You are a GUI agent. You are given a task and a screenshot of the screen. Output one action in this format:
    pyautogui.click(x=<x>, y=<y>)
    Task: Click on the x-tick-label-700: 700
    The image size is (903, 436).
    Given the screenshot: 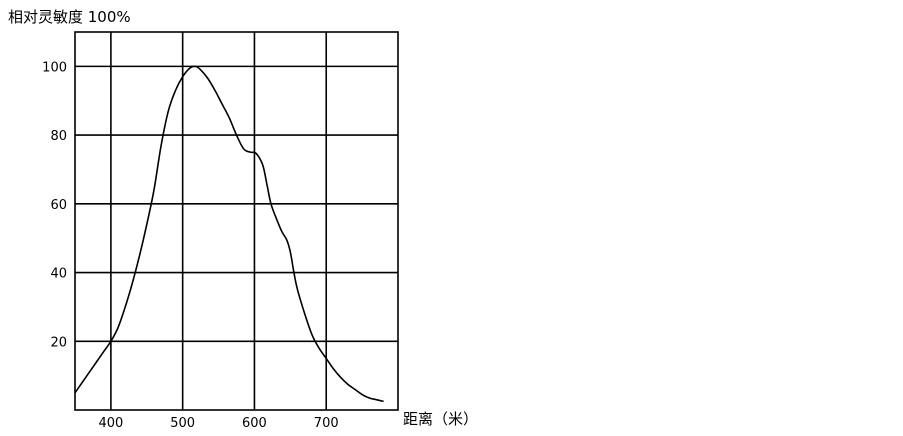 What is the action you would take?
    pyautogui.click(x=326, y=423)
    